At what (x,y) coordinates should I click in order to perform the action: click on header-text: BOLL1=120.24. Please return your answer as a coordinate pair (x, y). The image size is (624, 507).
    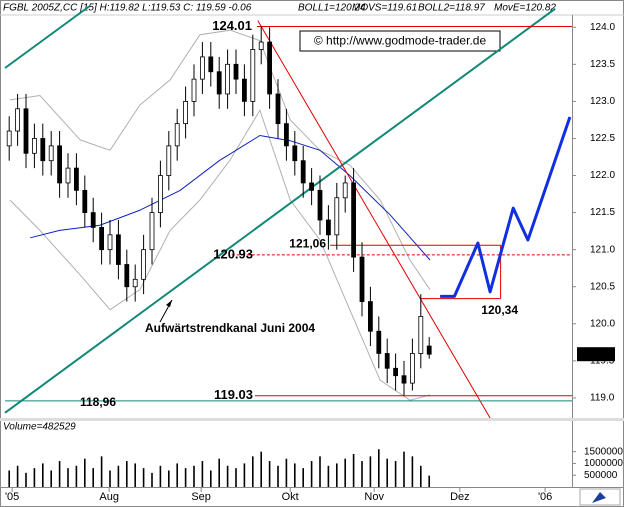
    Looking at the image, I should click on (332, 8).